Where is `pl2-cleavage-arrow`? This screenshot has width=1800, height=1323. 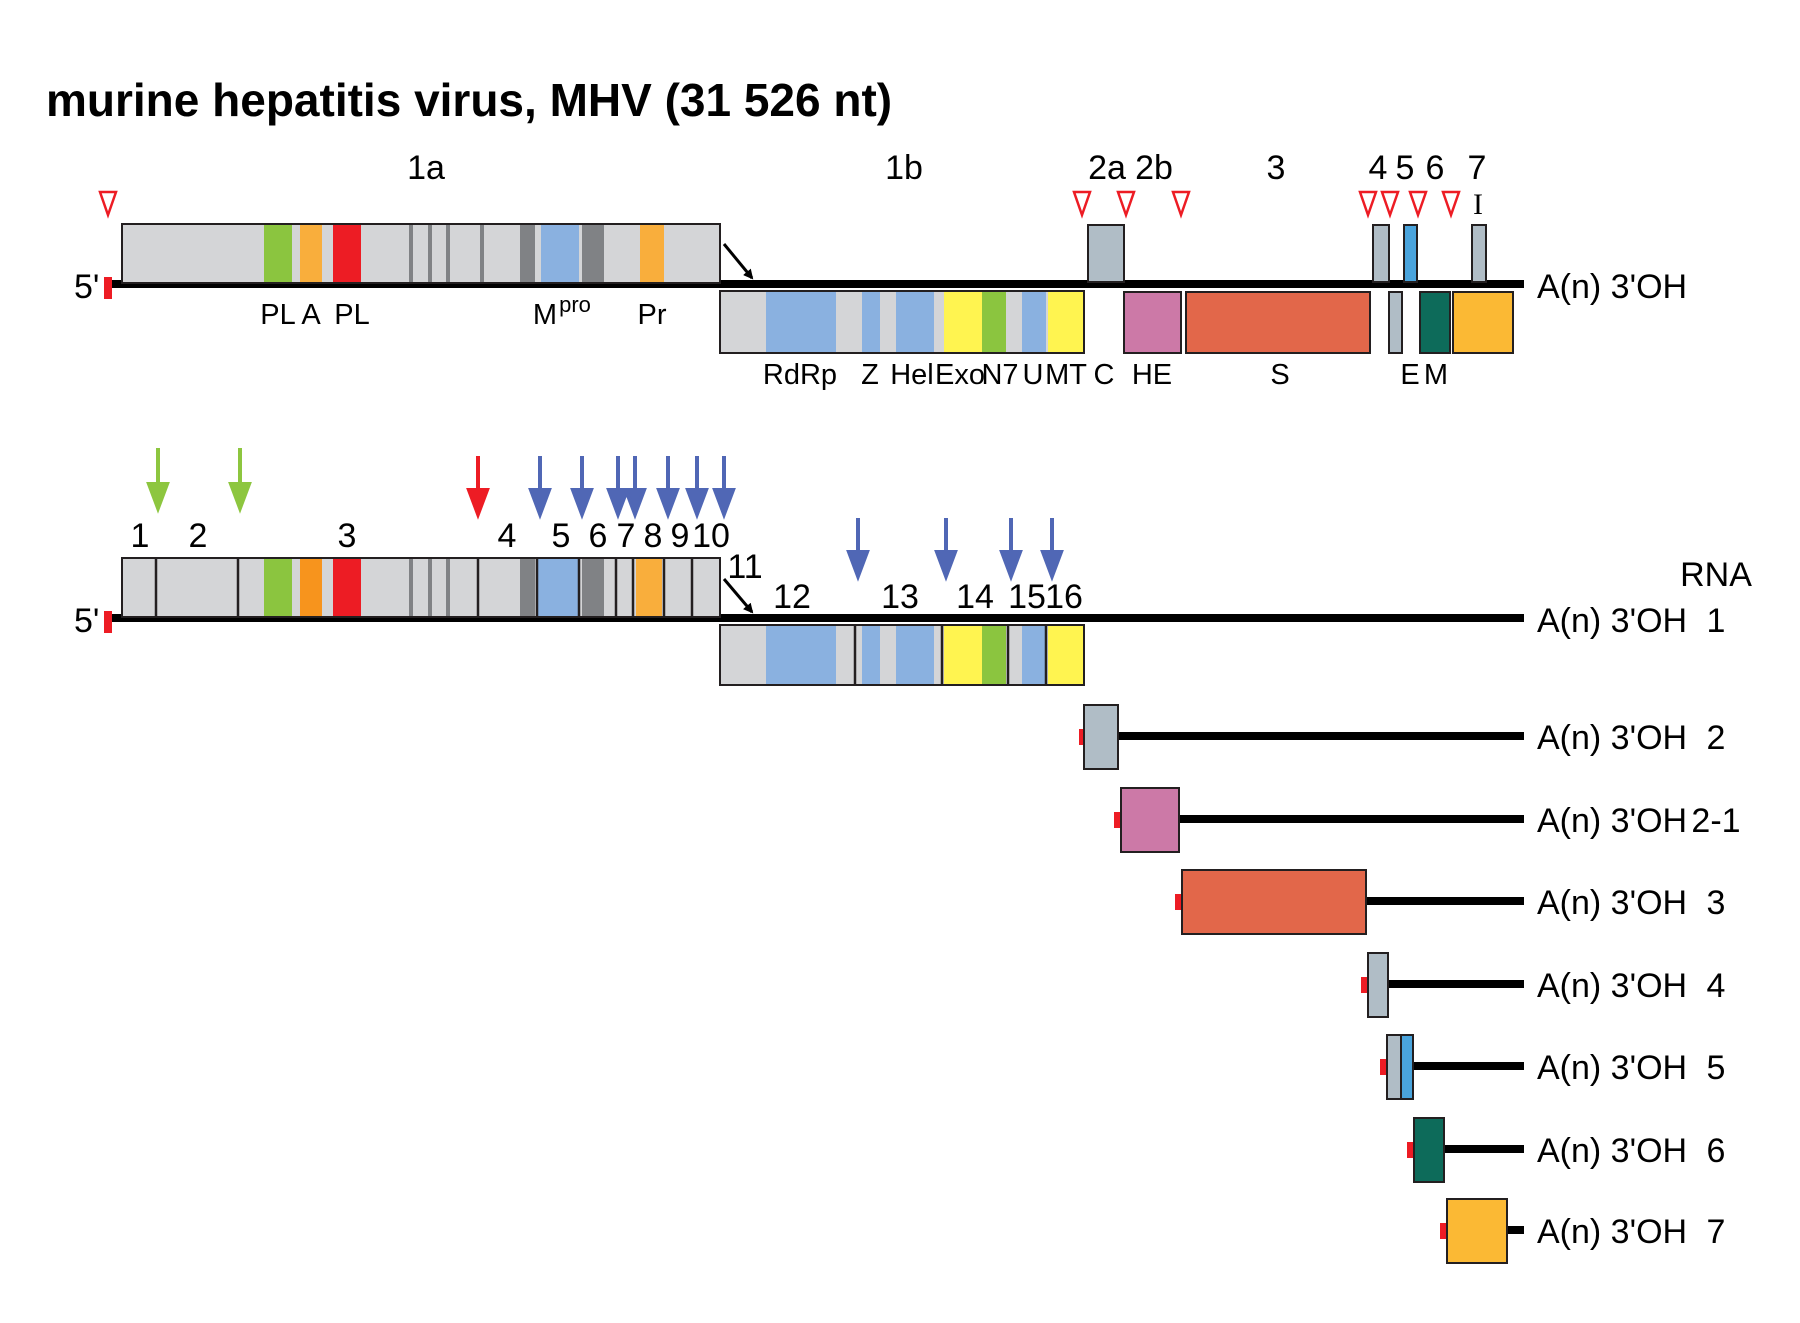 pl2-cleavage-arrow is located at coordinates (478, 488).